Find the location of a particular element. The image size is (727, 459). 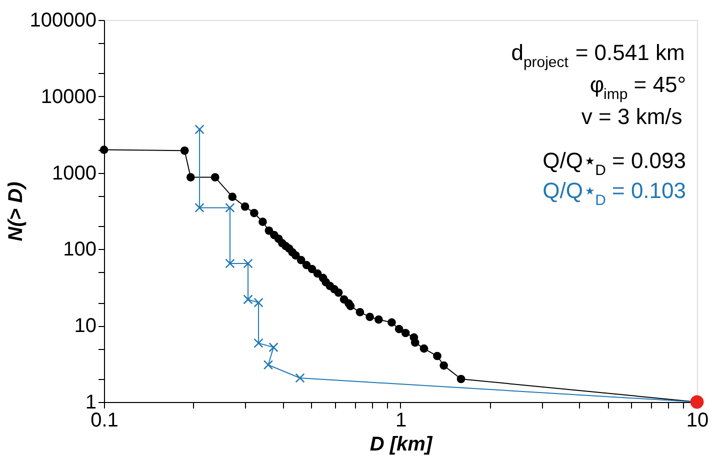

x-axis-title: D [km] is located at coordinates (402, 445).